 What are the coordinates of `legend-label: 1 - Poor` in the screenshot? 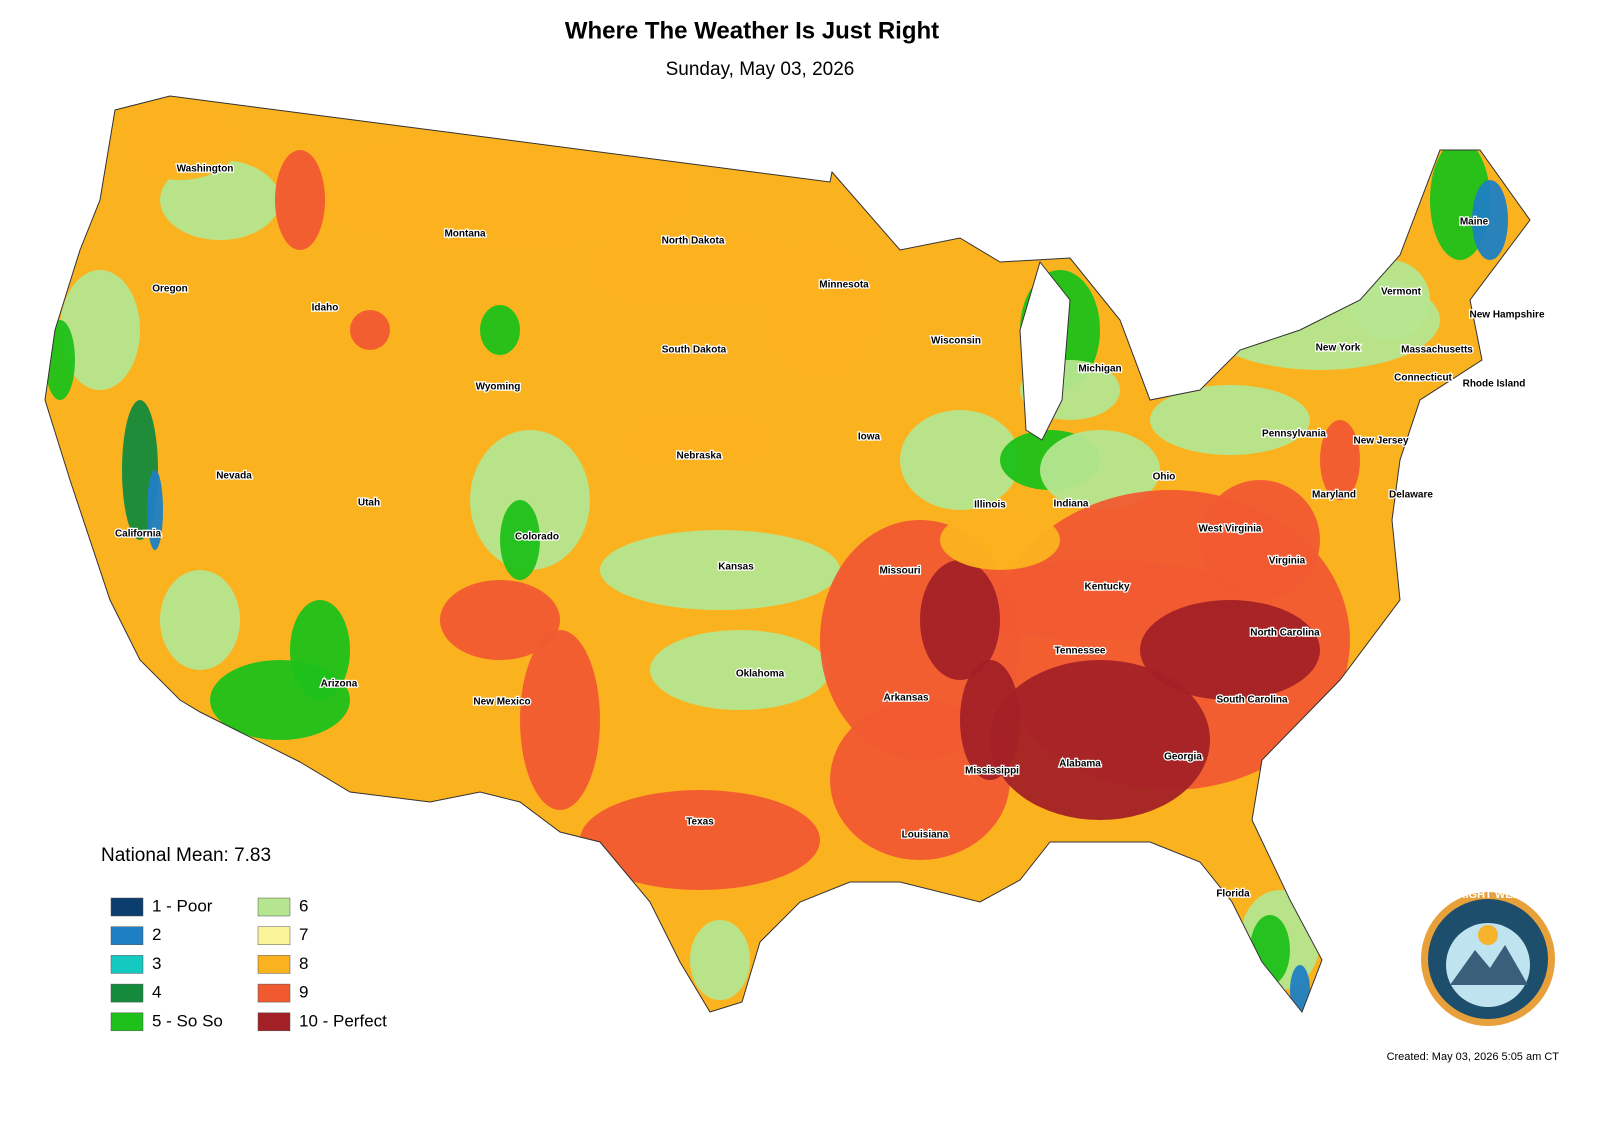 It's located at (182, 905).